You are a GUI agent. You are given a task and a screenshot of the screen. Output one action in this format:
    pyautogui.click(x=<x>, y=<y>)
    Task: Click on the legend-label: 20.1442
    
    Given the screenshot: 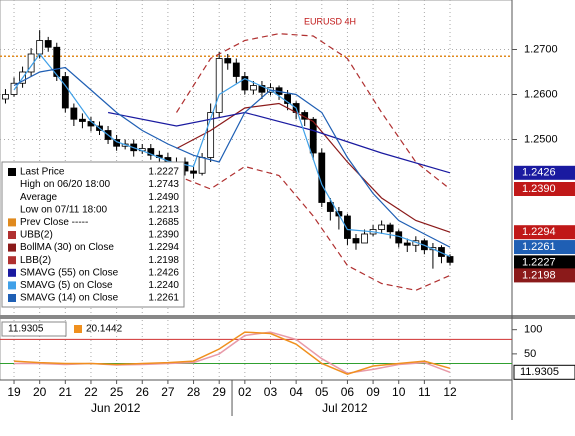 What is the action you would take?
    pyautogui.click(x=104, y=329)
    